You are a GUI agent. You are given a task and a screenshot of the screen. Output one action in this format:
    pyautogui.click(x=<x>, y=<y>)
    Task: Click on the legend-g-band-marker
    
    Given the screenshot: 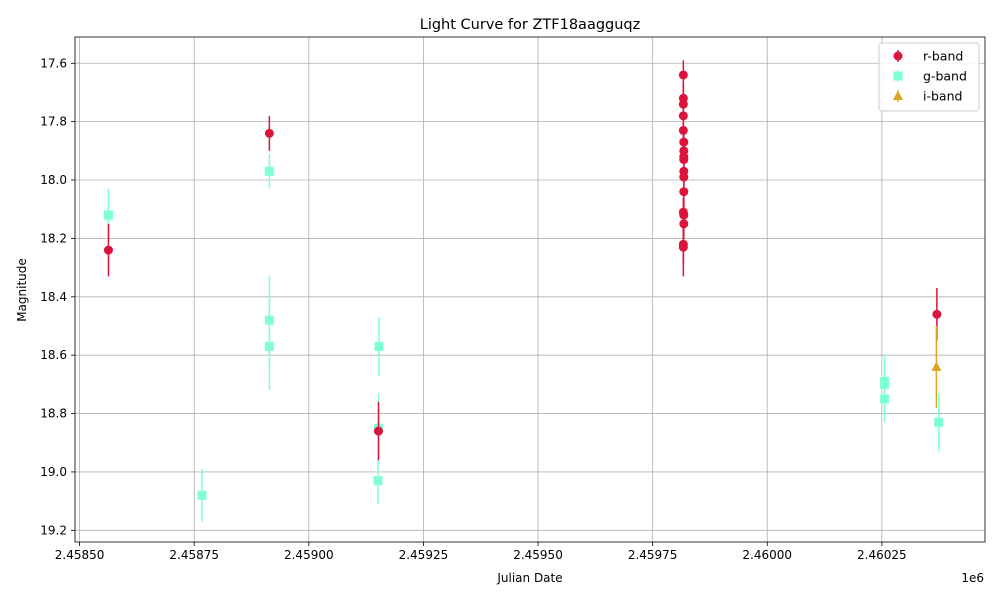 What is the action you would take?
    pyautogui.click(x=898, y=76)
    